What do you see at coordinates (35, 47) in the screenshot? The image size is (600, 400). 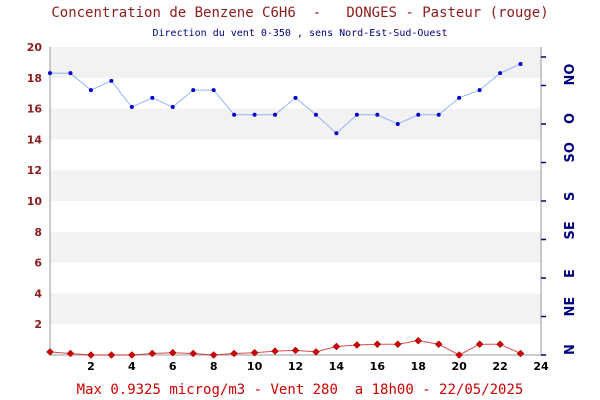 I see `y-tick-label: 20` at bounding box center [35, 47].